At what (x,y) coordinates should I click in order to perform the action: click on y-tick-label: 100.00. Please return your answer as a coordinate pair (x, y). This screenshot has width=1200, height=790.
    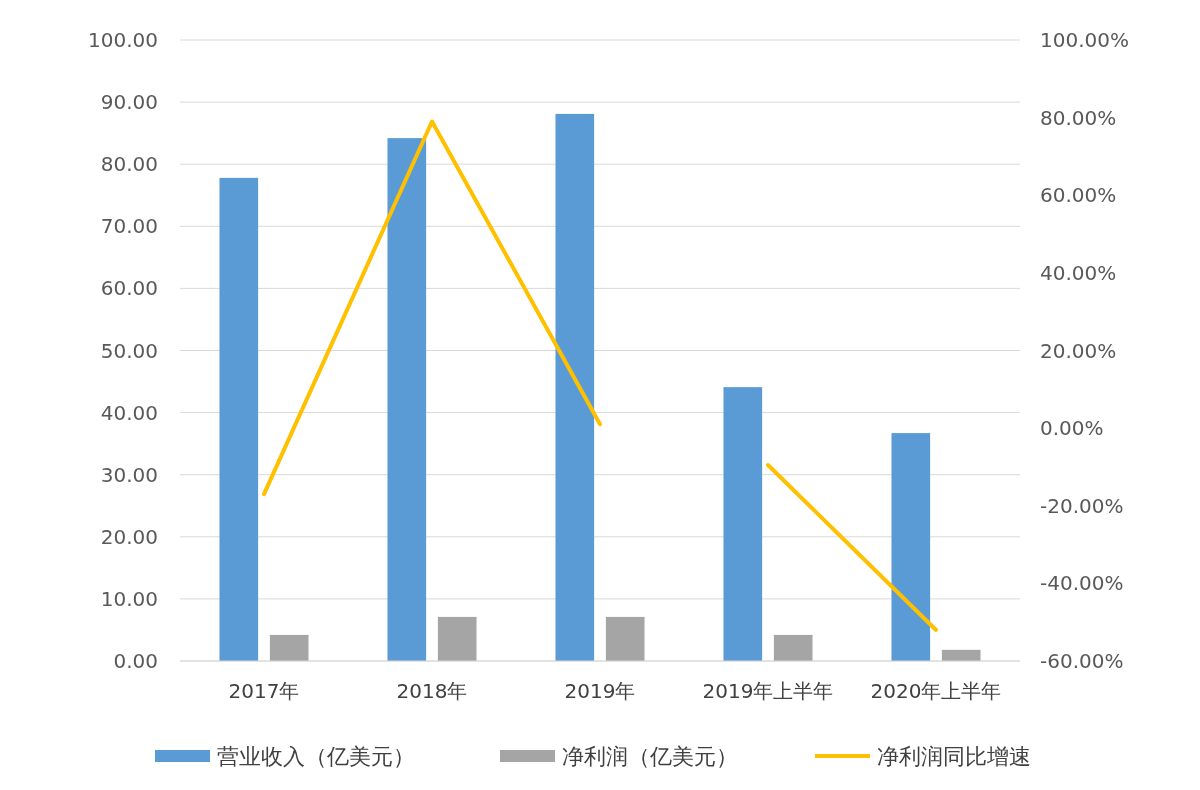
    Looking at the image, I should click on (123, 40).